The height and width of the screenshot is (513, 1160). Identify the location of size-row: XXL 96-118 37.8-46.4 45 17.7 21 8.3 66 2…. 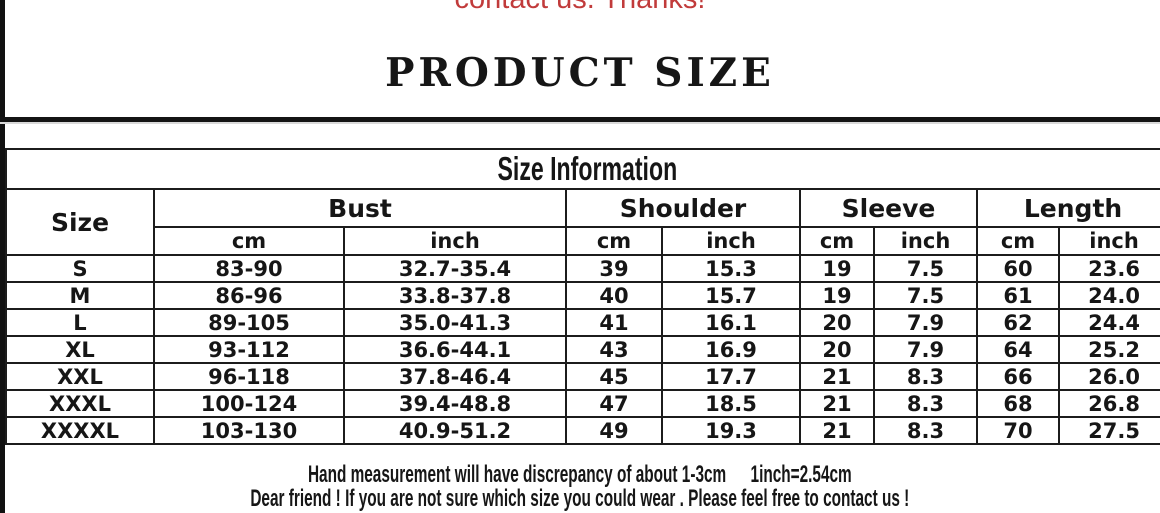
(582, 376).